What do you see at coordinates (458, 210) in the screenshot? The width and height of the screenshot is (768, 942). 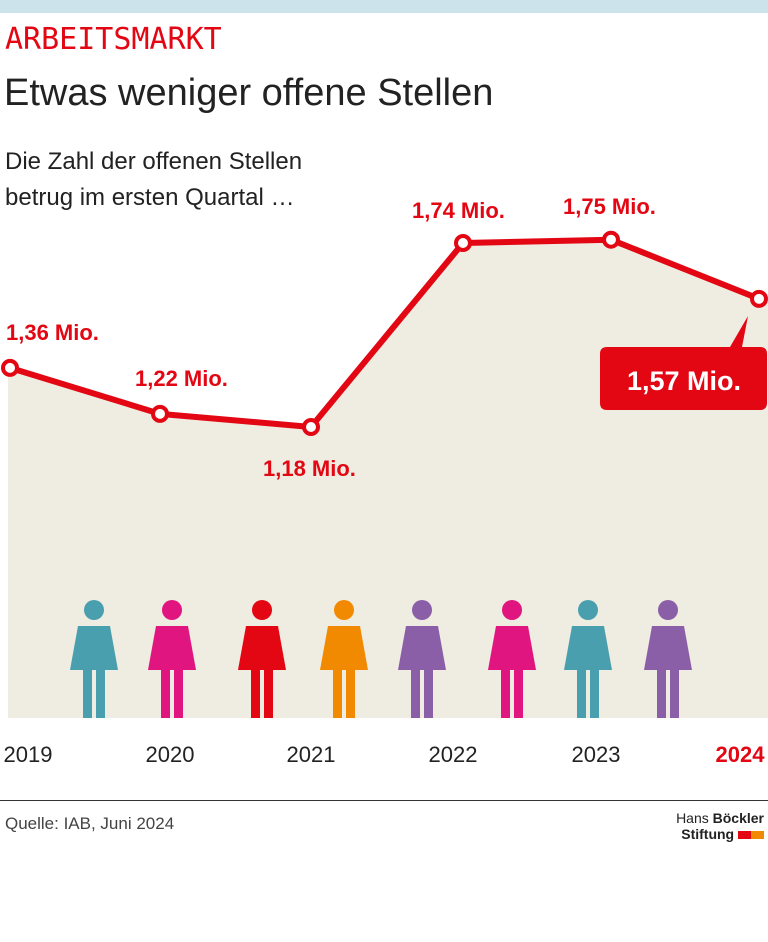 I see `data-label: 1,74 Mio.` at bounding box center [458, 210].